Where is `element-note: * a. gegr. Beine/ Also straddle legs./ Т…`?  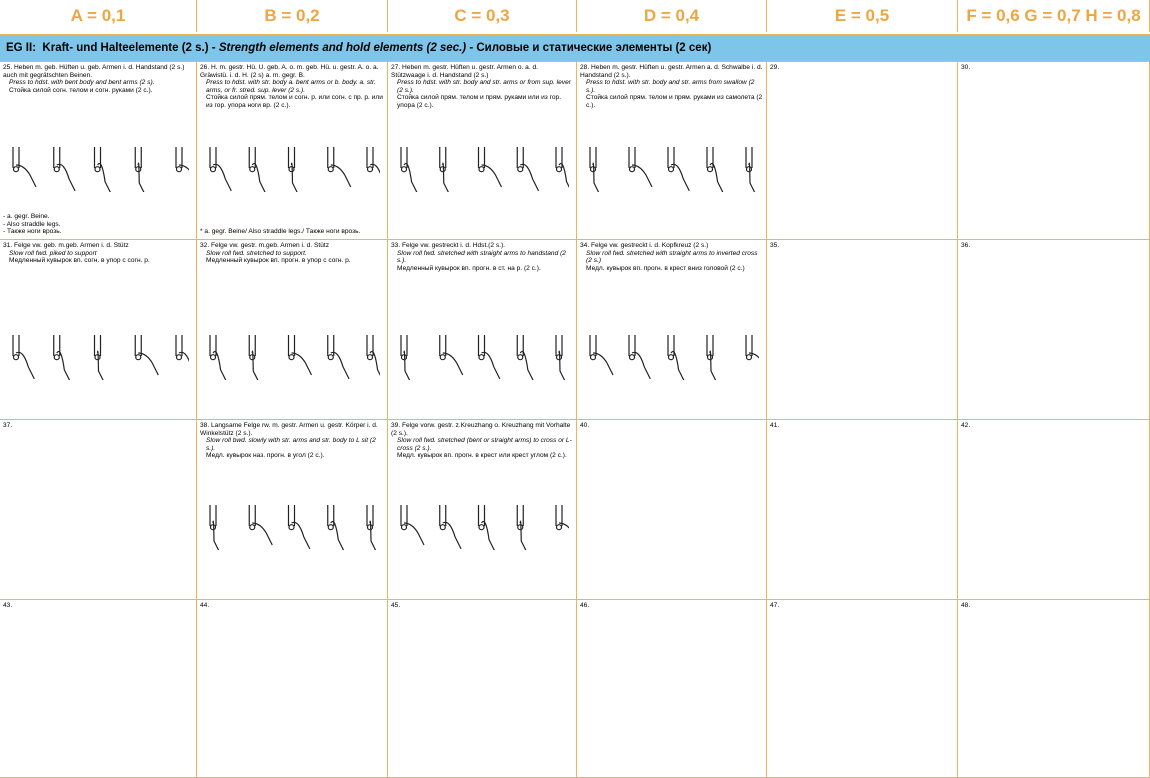 element-note: * a. gegr. Beine/ Also straddle legs./ Т… is located at coordinates (280, 232).